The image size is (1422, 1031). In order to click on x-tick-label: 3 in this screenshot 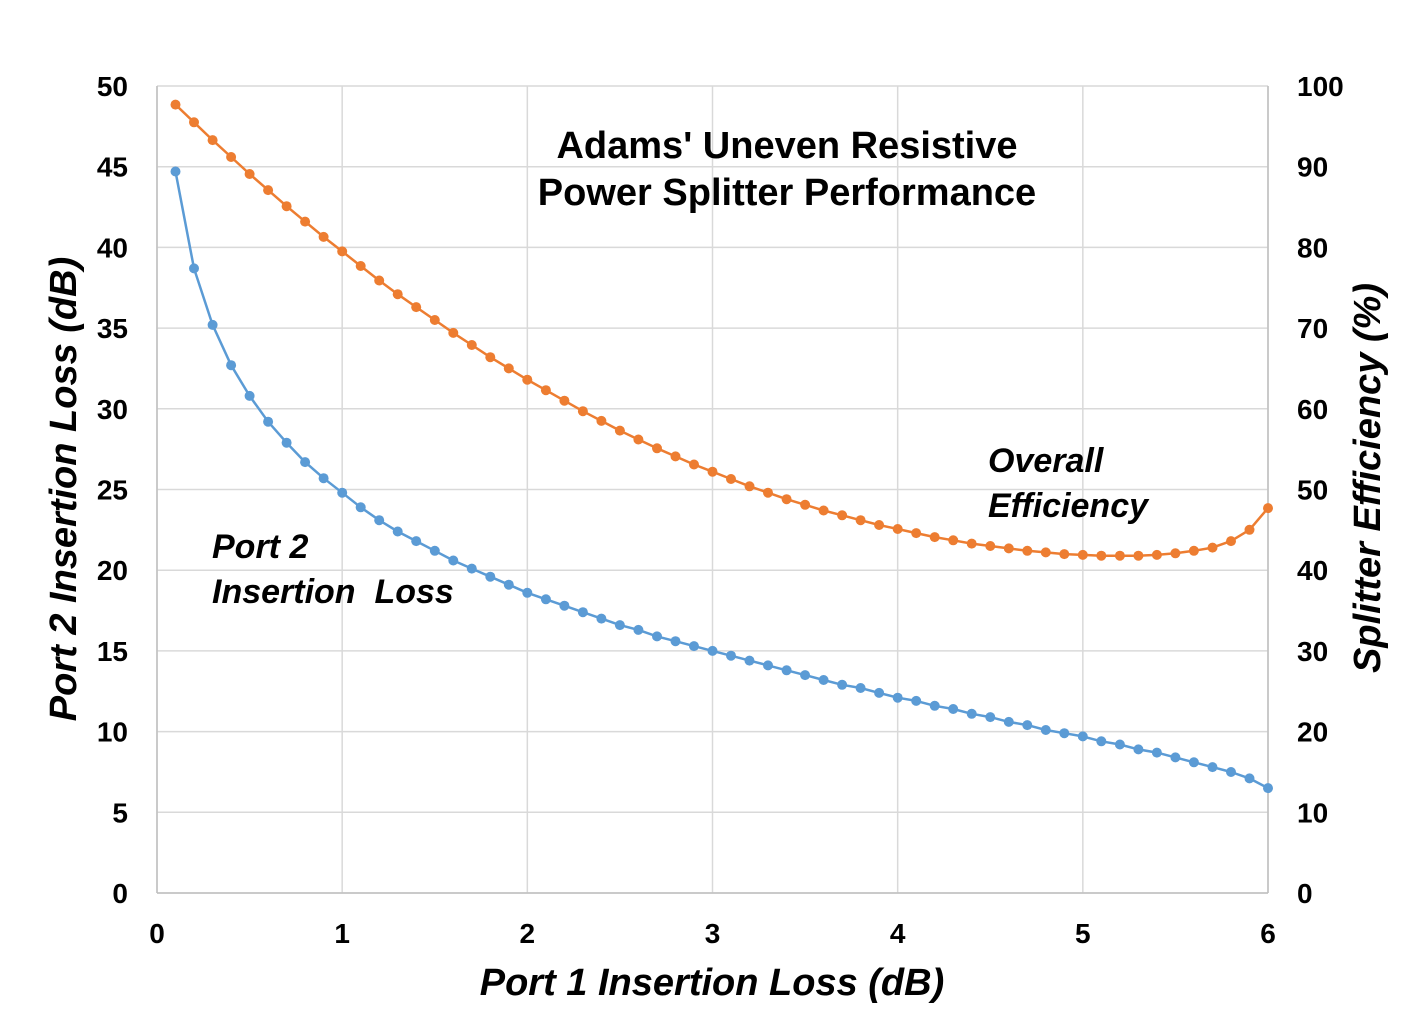, I will do `click(713, 933)`.